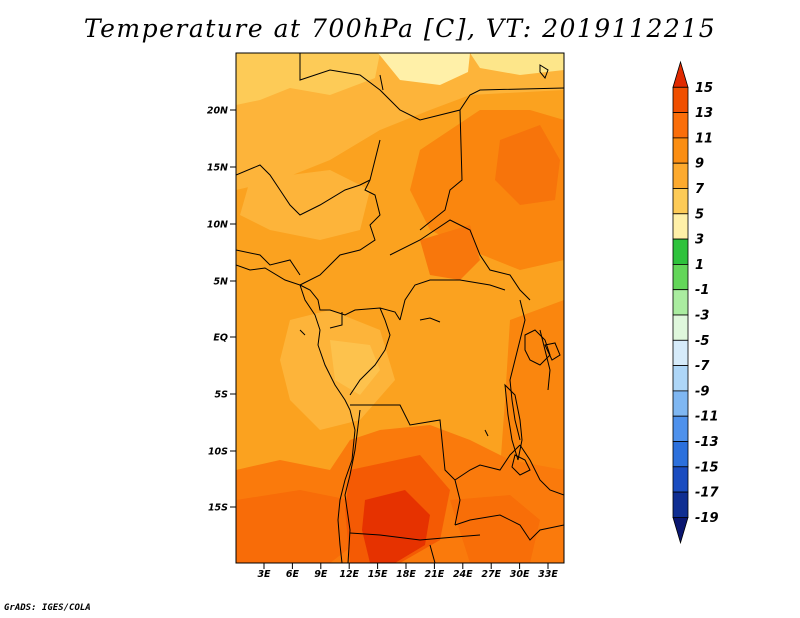 The height and width of the screenshot is (618, 800). Describe the element at coordinates (695, 302) in the screenshot. I see `colorbar: 15 13 11 9 7 5 3 1 -1 -3 -5 -7 -9 -11 -13 -15 -17 -19` at that location.